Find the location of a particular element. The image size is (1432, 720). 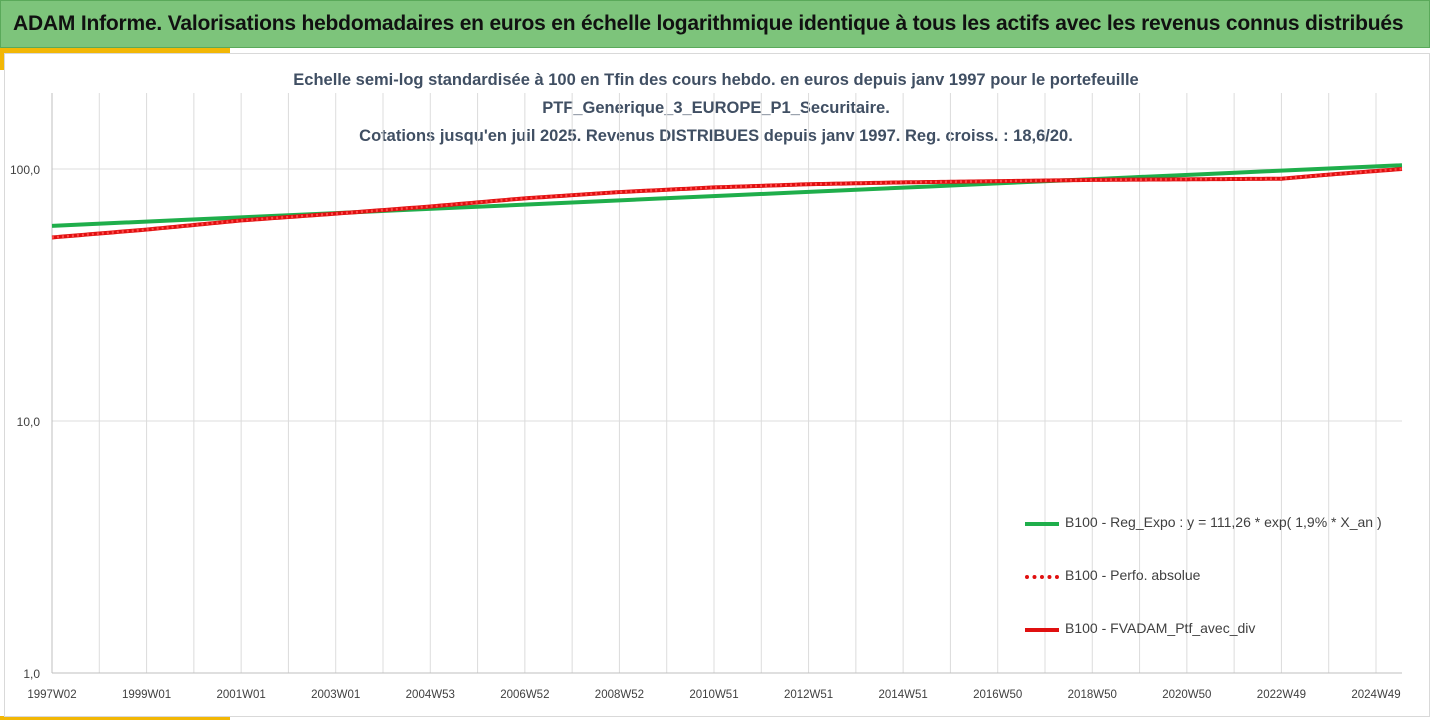

series-layer is located at coordinates (727, 201).